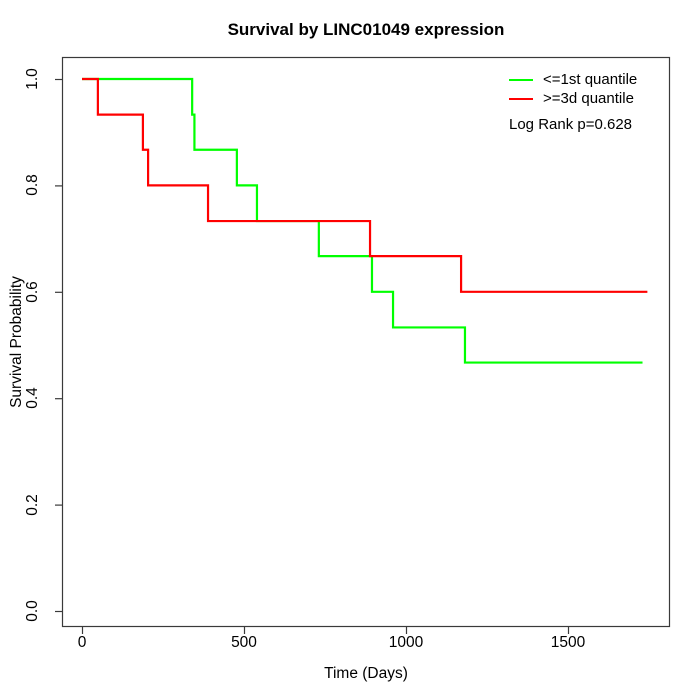 The width and height of the screenshot is (700, 700). I want to click on x-tick-label: 500, so click(244, 642).